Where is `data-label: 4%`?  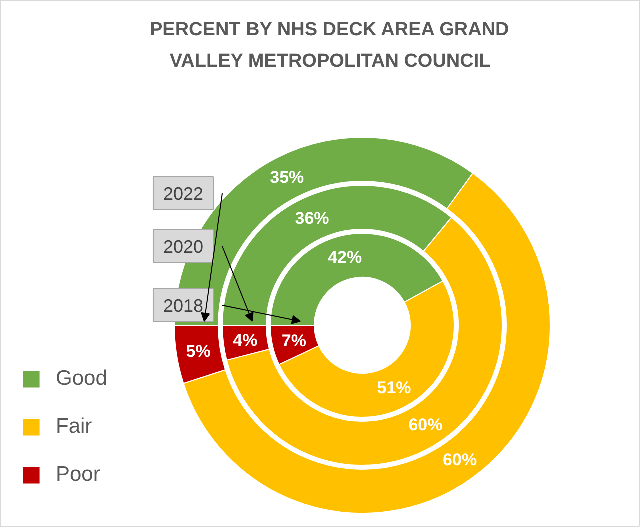 data-label: 4% is located at coordinates (245, 340).